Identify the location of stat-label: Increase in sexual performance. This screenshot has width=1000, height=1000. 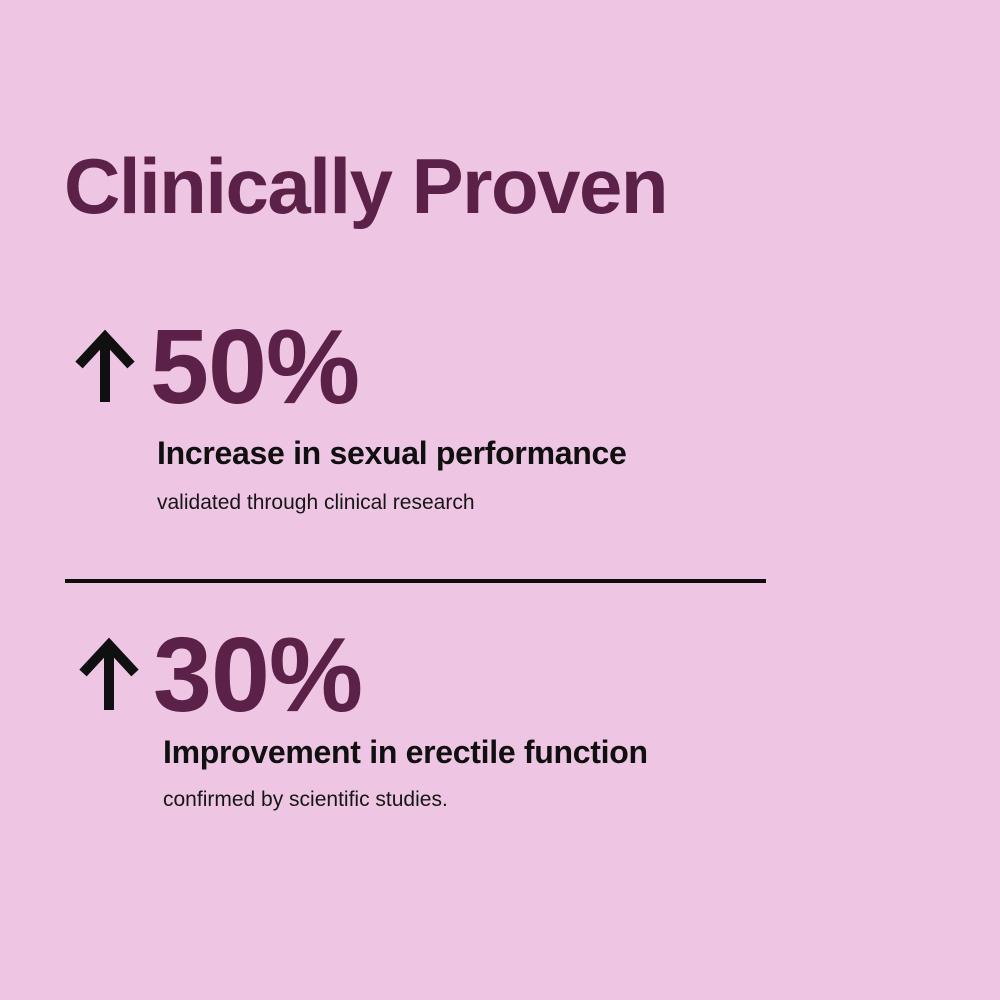
(392, 453).